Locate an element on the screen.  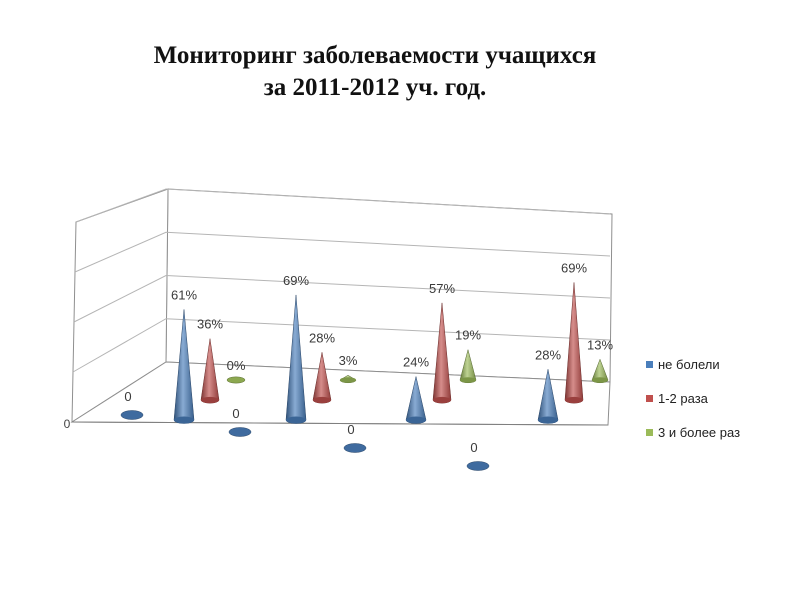
cone-3-3-base is located at coordinates (468, 380).